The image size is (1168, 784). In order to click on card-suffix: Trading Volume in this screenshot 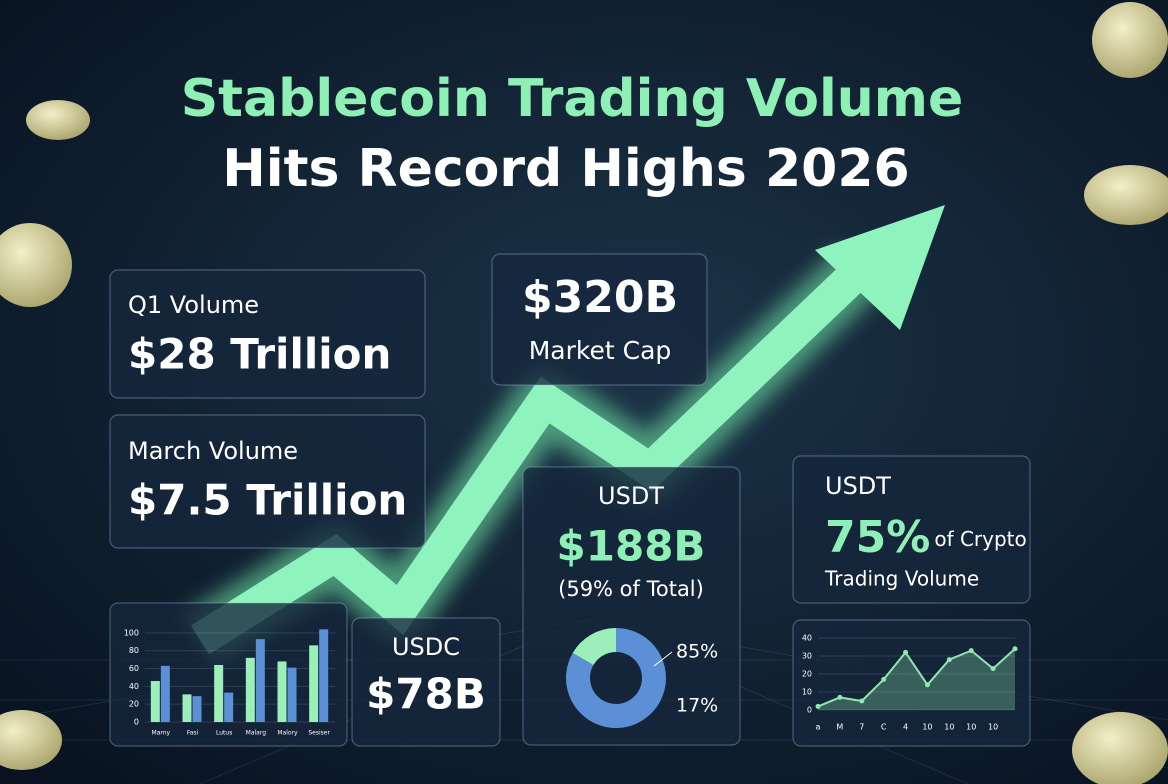, I will do `click(901, 579)`.